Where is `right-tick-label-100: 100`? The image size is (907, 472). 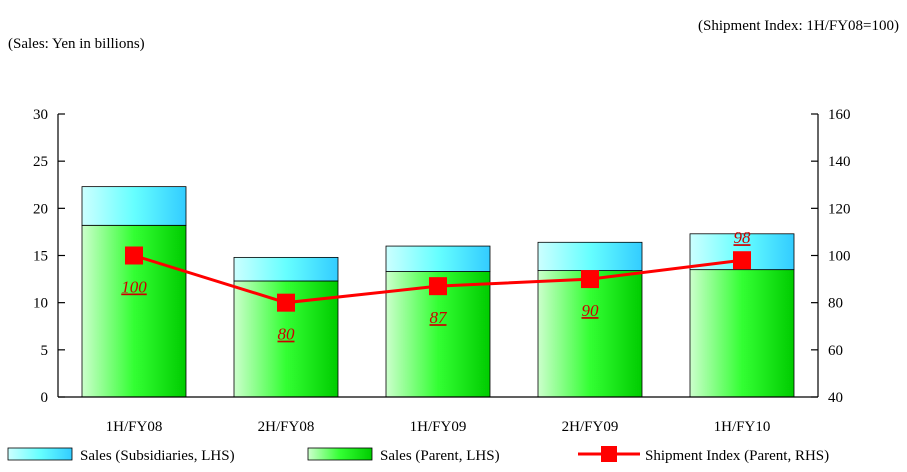 right-tick-label-100: 100 is located at coordinates (839, 257).